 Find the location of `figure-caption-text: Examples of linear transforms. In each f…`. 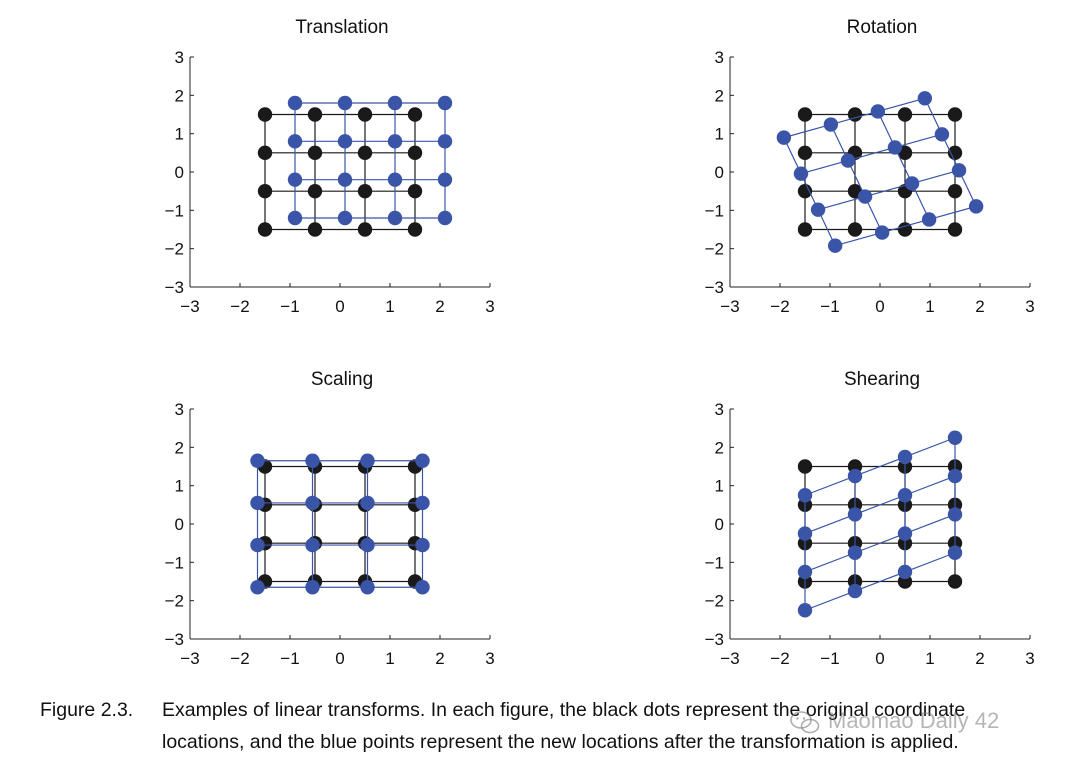

figure-caption-text: Examples of linear transforms. In each f… is located at coordinates (564, 726).